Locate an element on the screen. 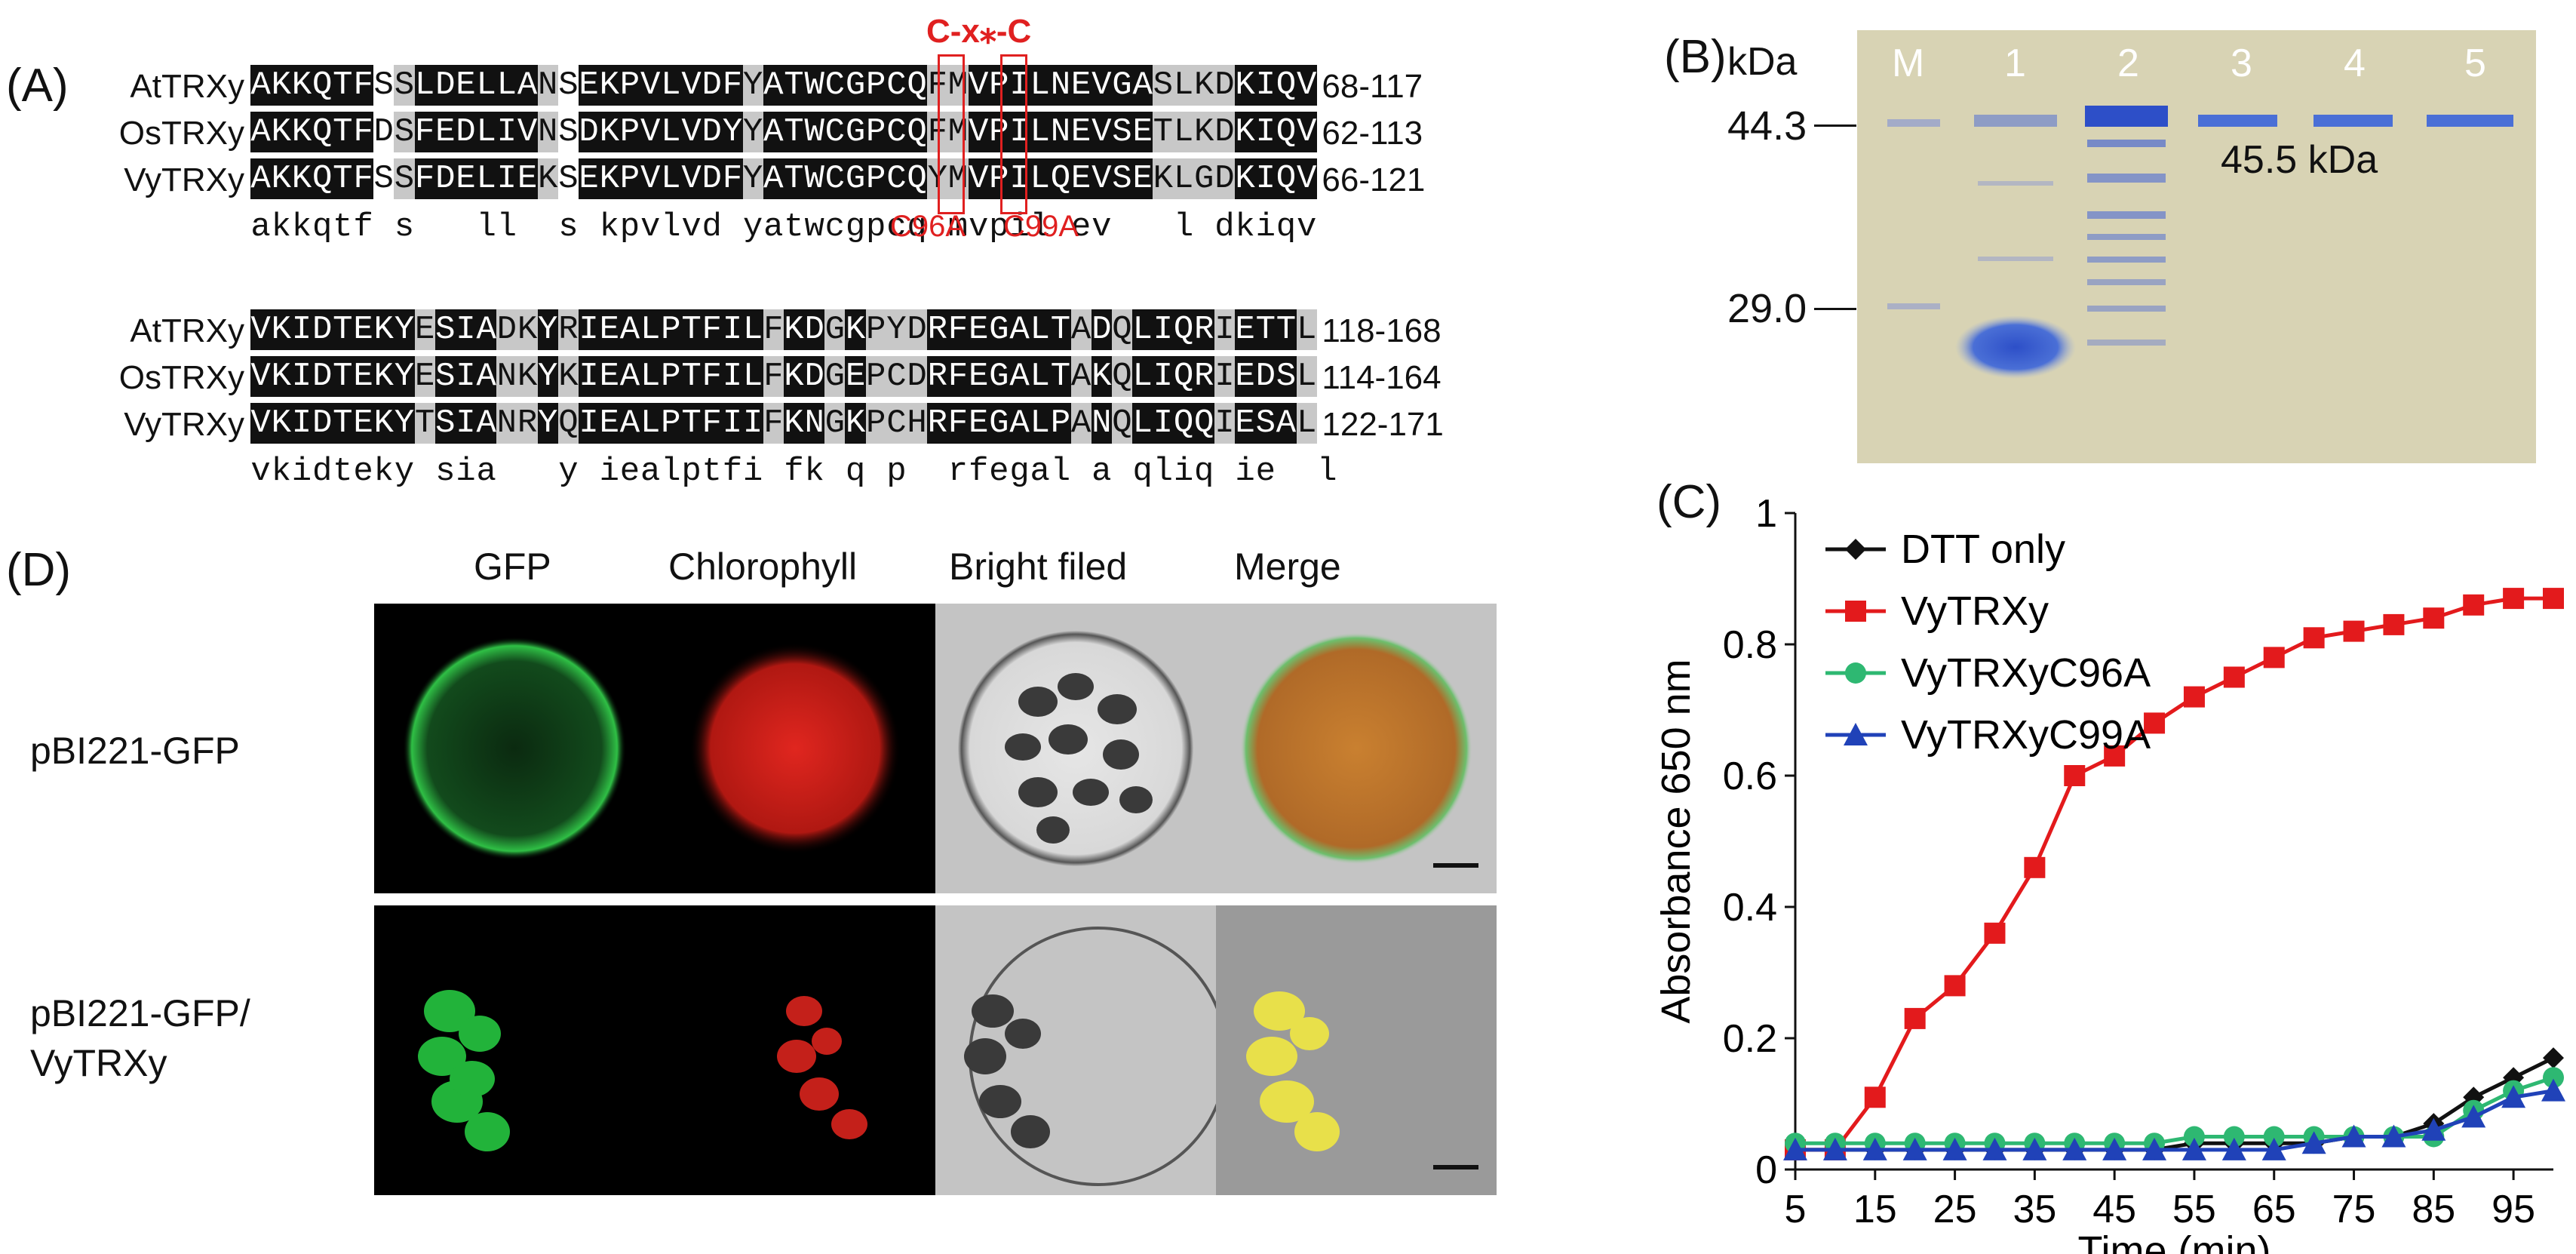 Image resolution: width=2576 pixels, height=1254 pixels. x-tick-label: 25 is located at coordinates (1955, 1209).